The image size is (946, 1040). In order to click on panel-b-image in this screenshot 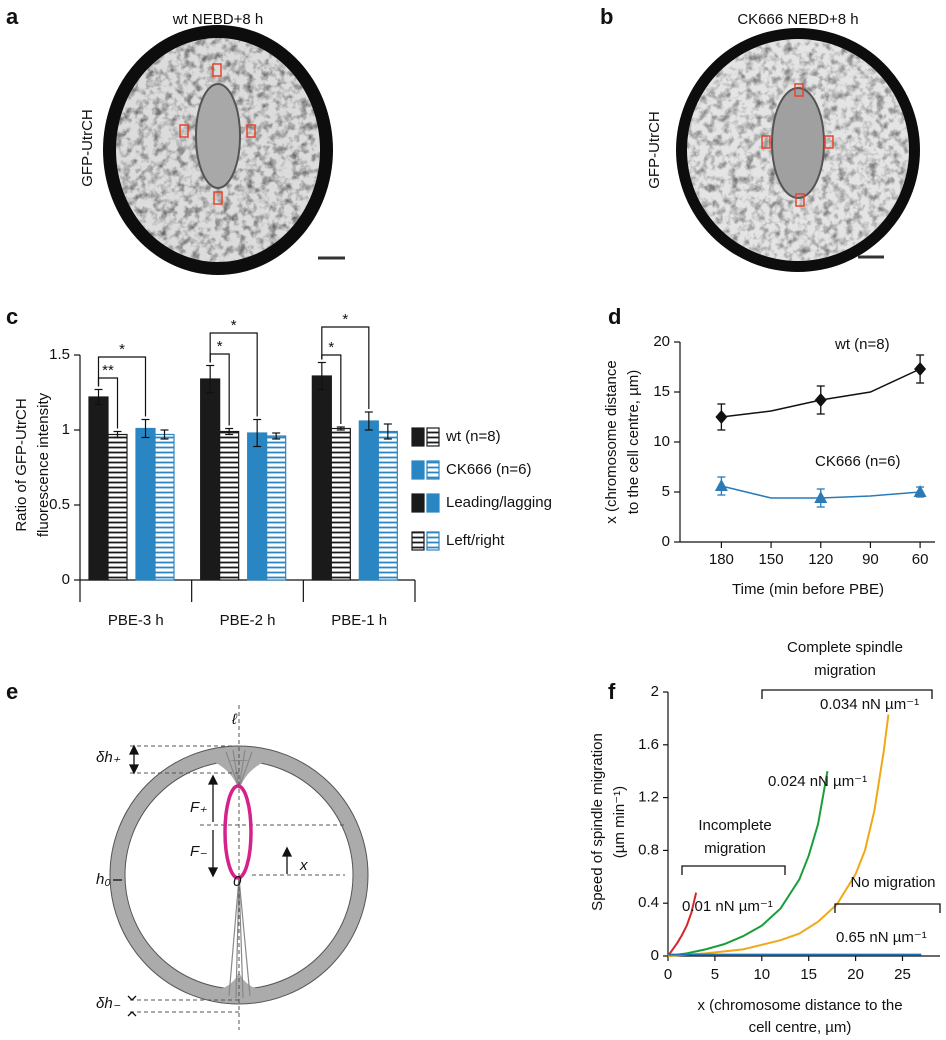, I will do `click(798, 150)`.